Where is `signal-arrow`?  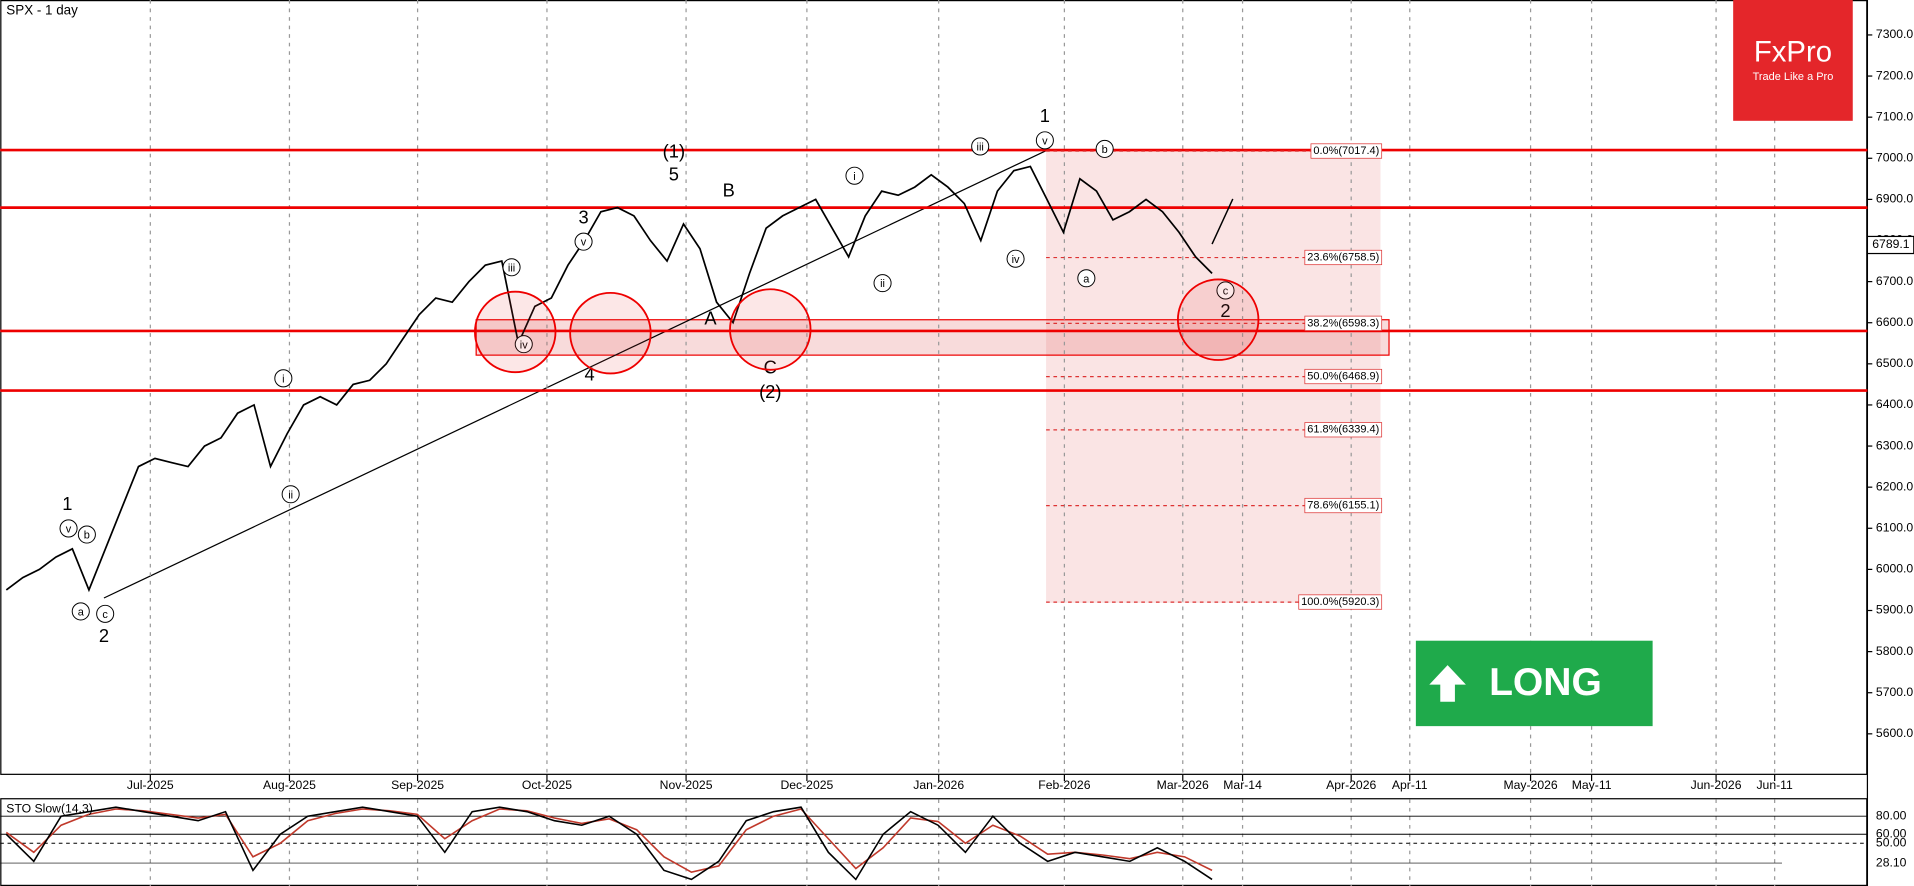 signal-arrow is located at coordinates (1447, 683).